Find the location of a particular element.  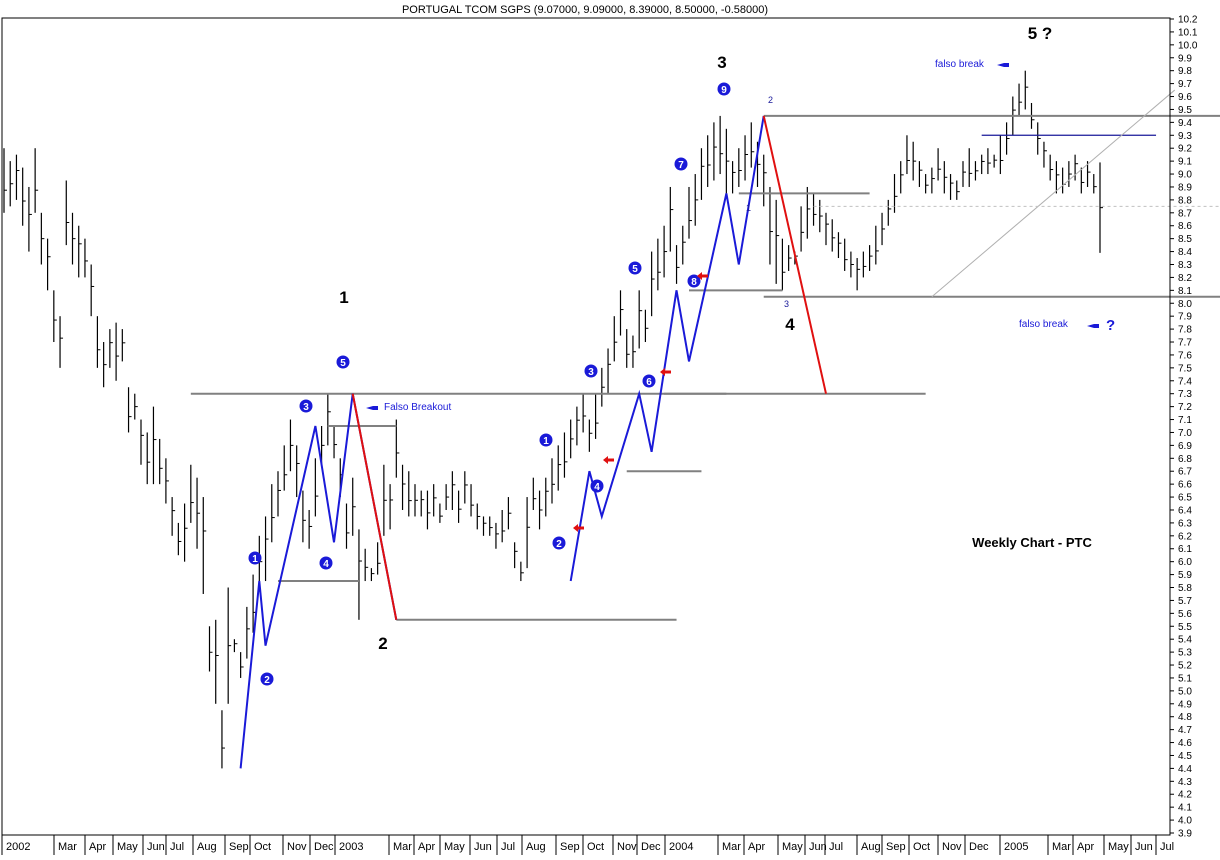

x-tick-label: 2005 is located at coordinates (1016, 847).